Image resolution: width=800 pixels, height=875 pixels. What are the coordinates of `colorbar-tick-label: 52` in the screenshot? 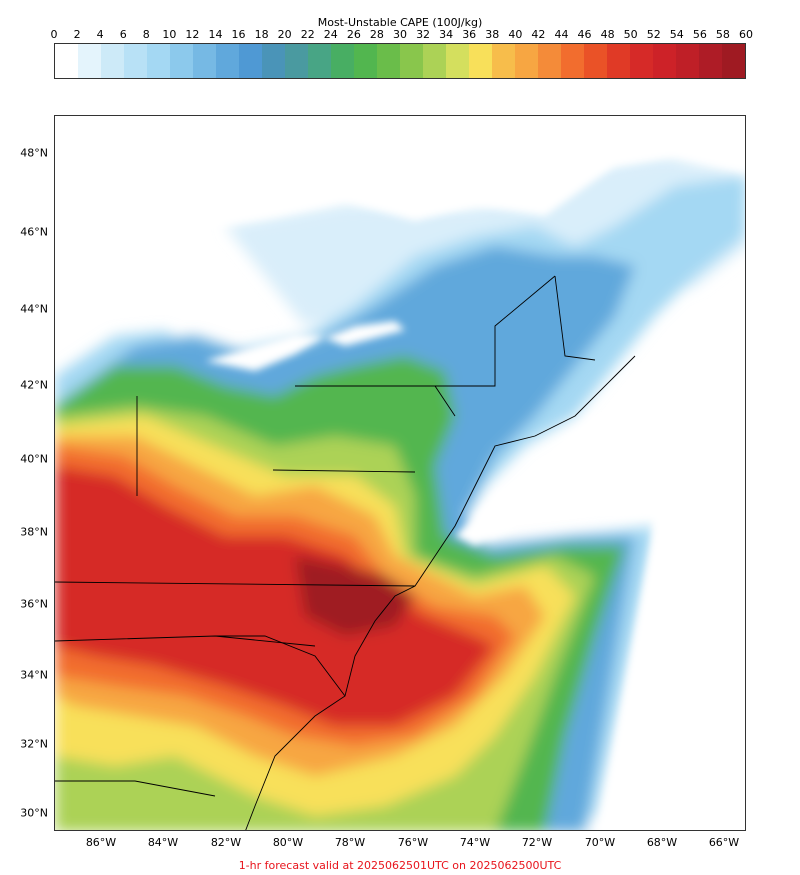 It's located at (653, 34).